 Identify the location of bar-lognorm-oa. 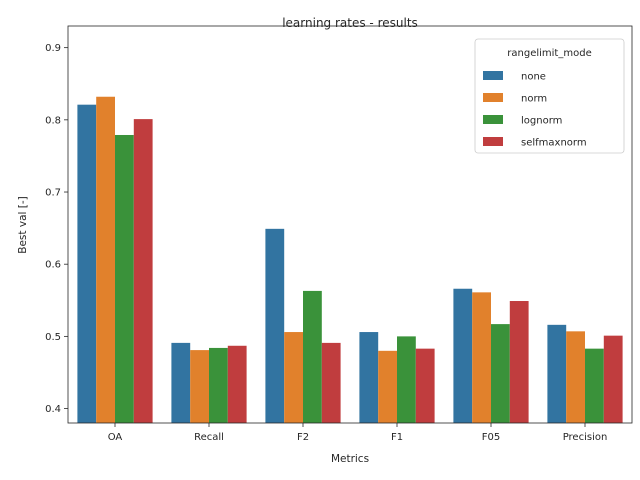
(124, 279).